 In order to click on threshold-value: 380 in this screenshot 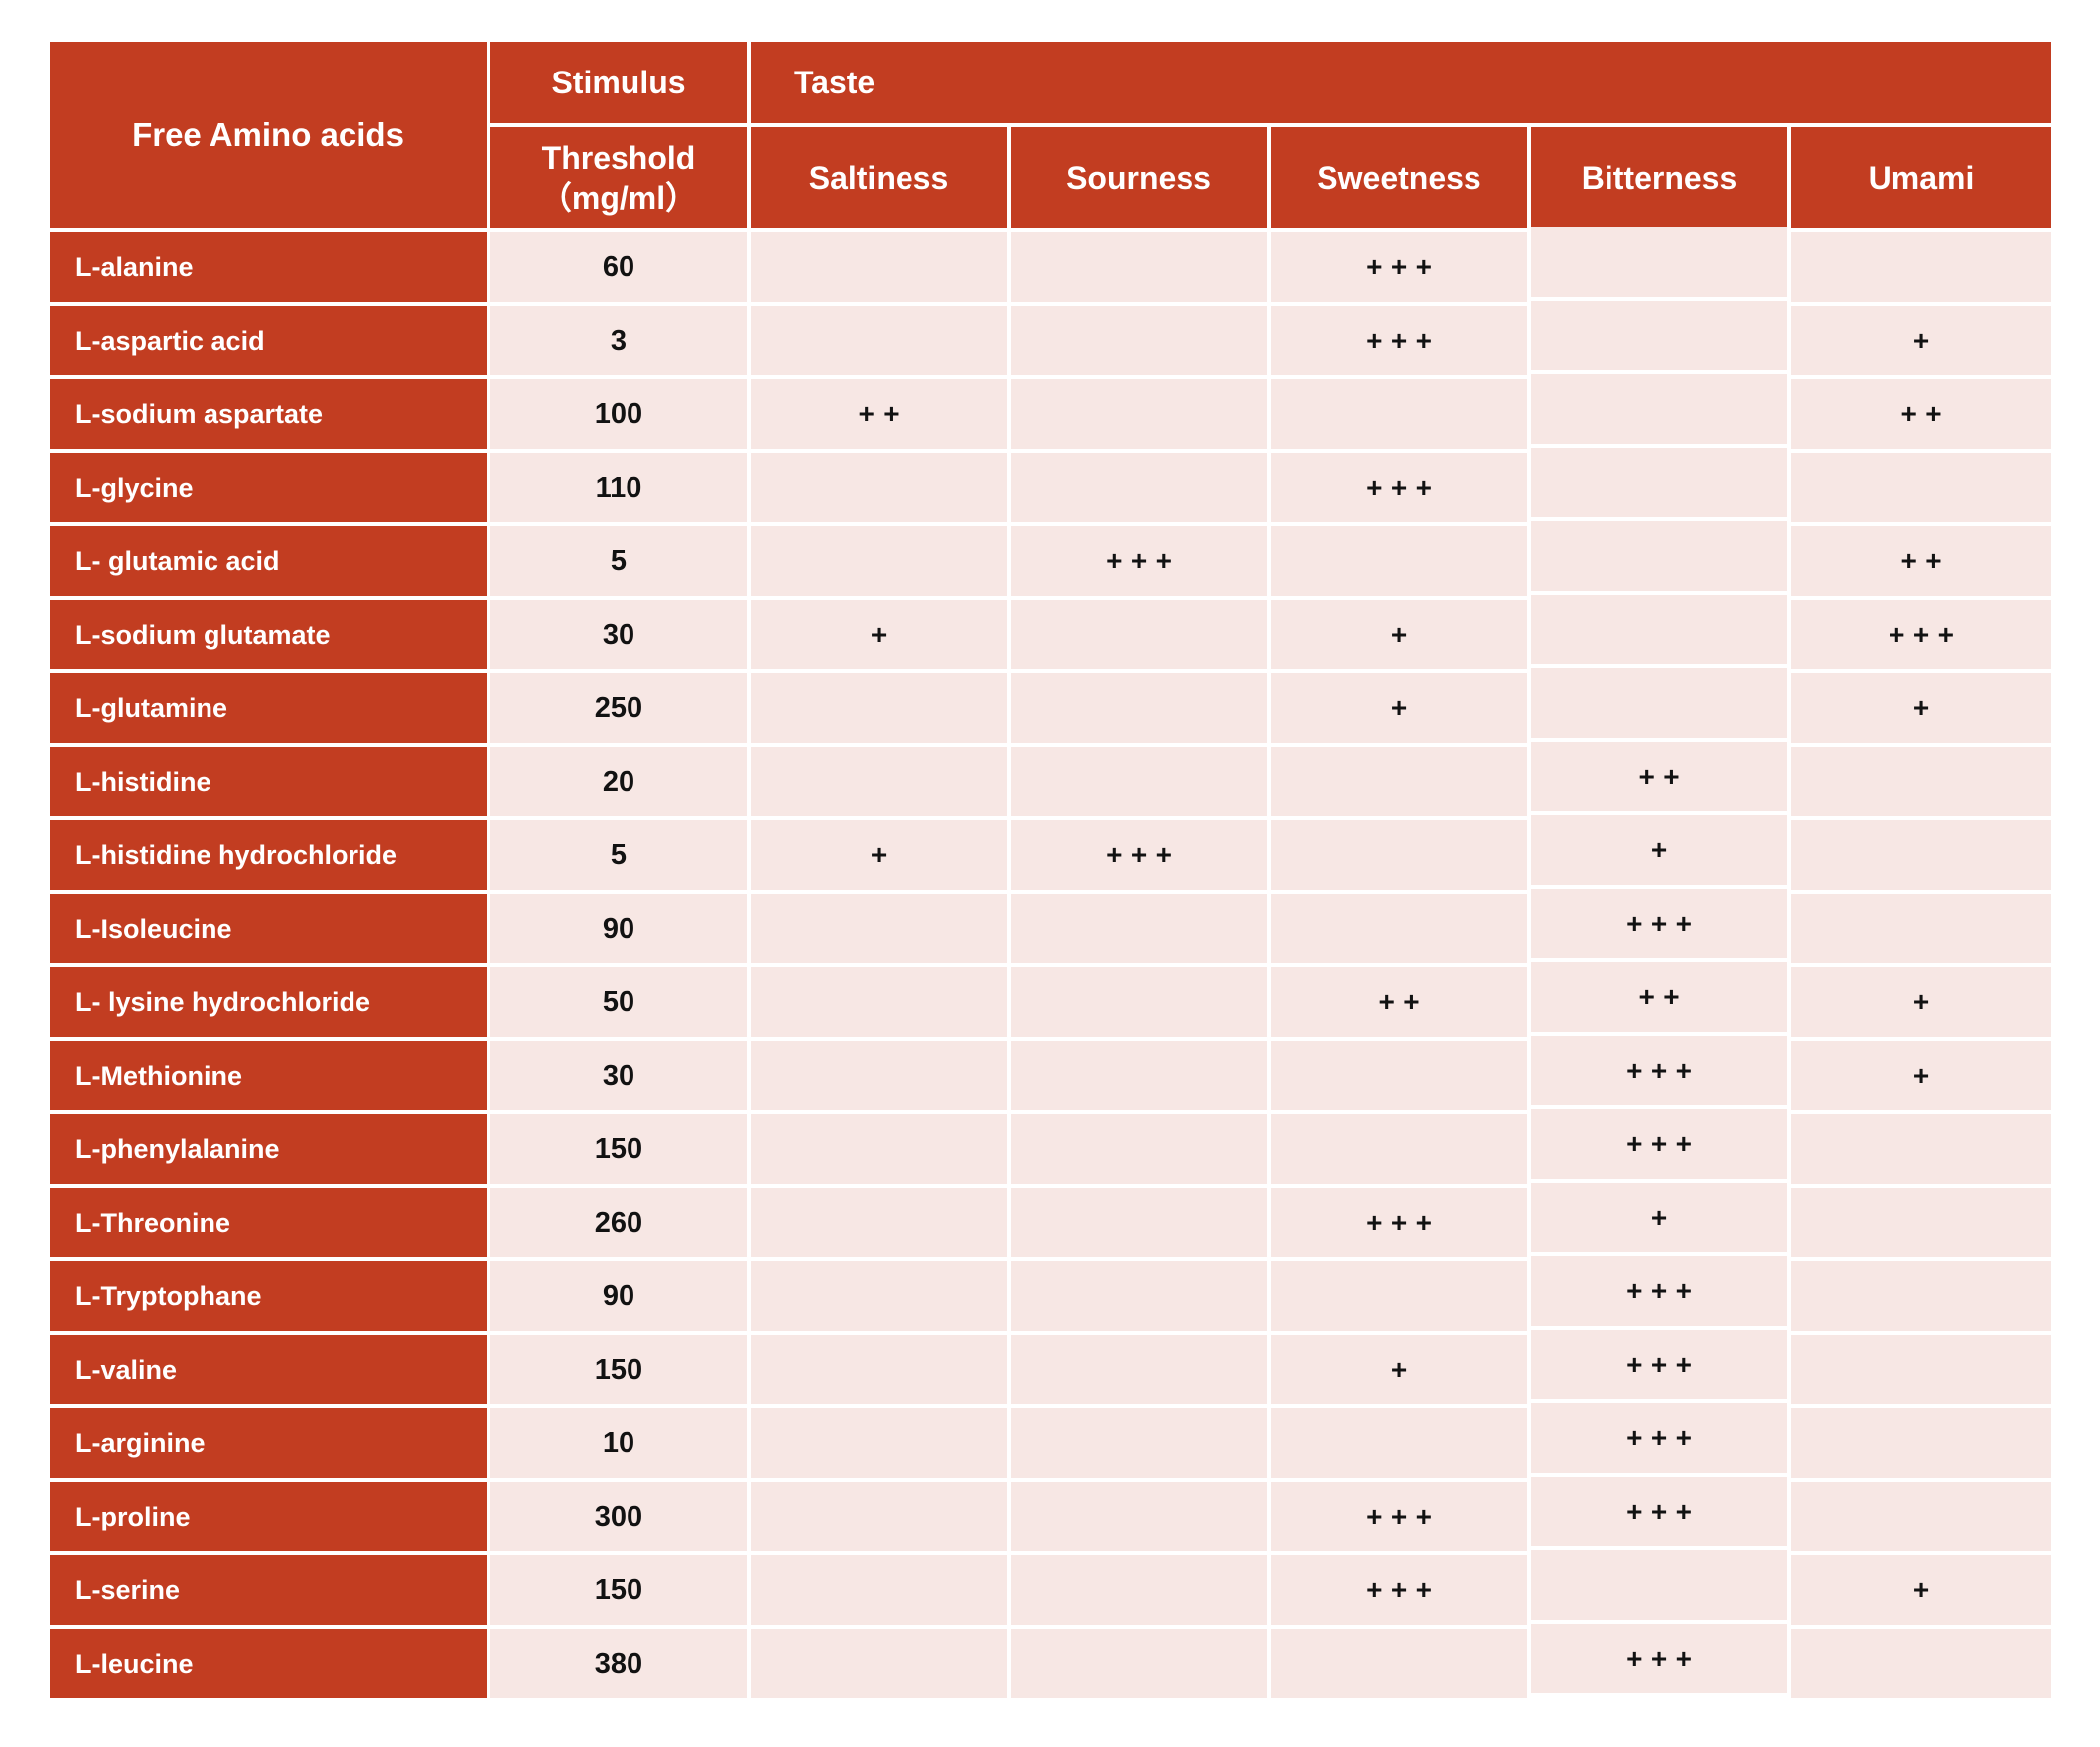, I will do `click(618, 1663)`.